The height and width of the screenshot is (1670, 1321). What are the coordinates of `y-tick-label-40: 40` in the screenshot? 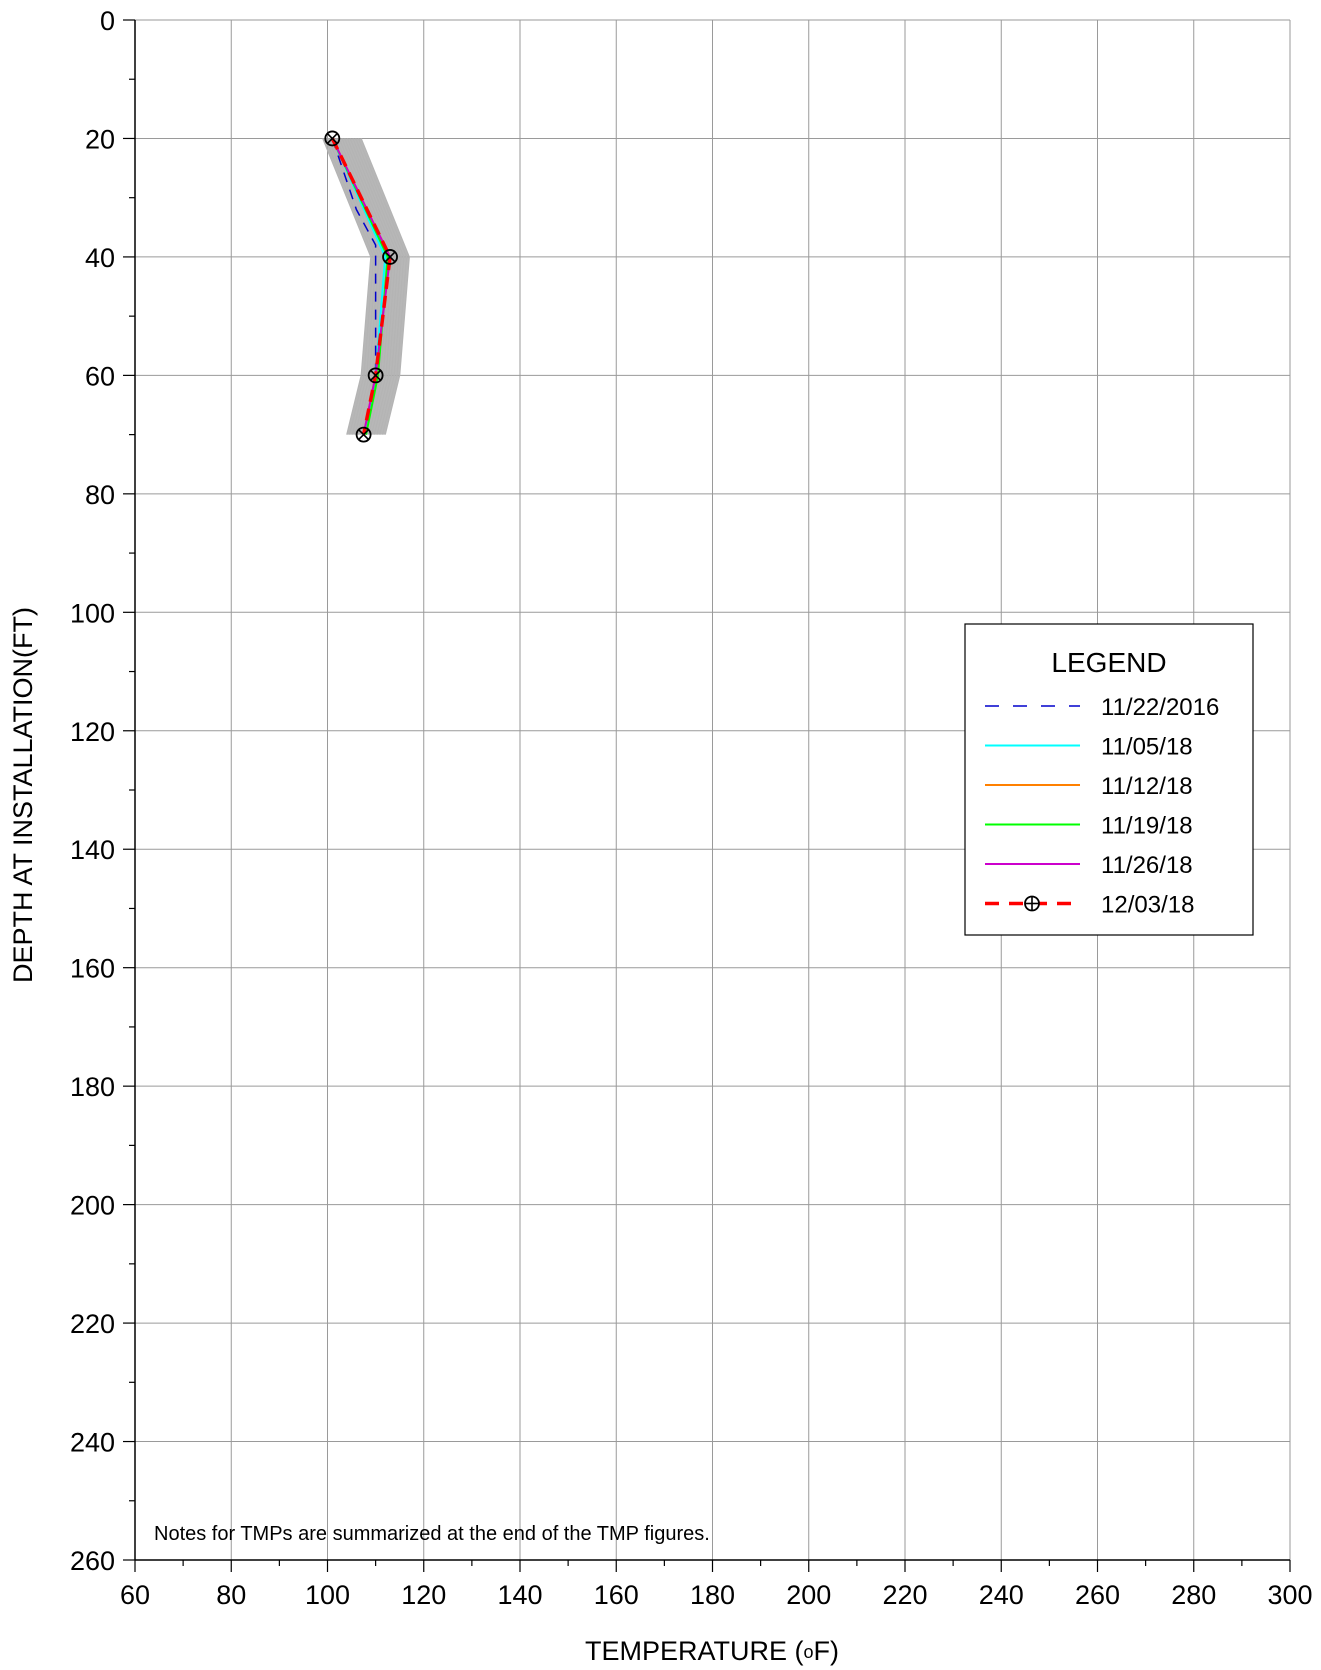 It's located at (100, 258).